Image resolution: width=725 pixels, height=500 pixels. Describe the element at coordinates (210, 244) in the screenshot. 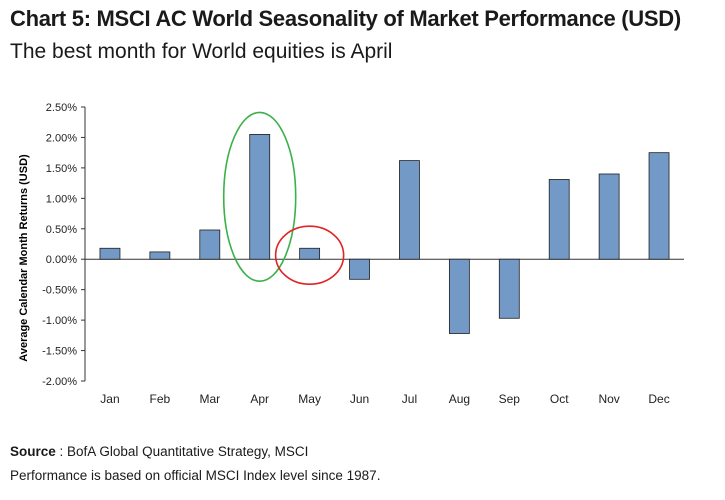

I see `bar-mar` at that location.